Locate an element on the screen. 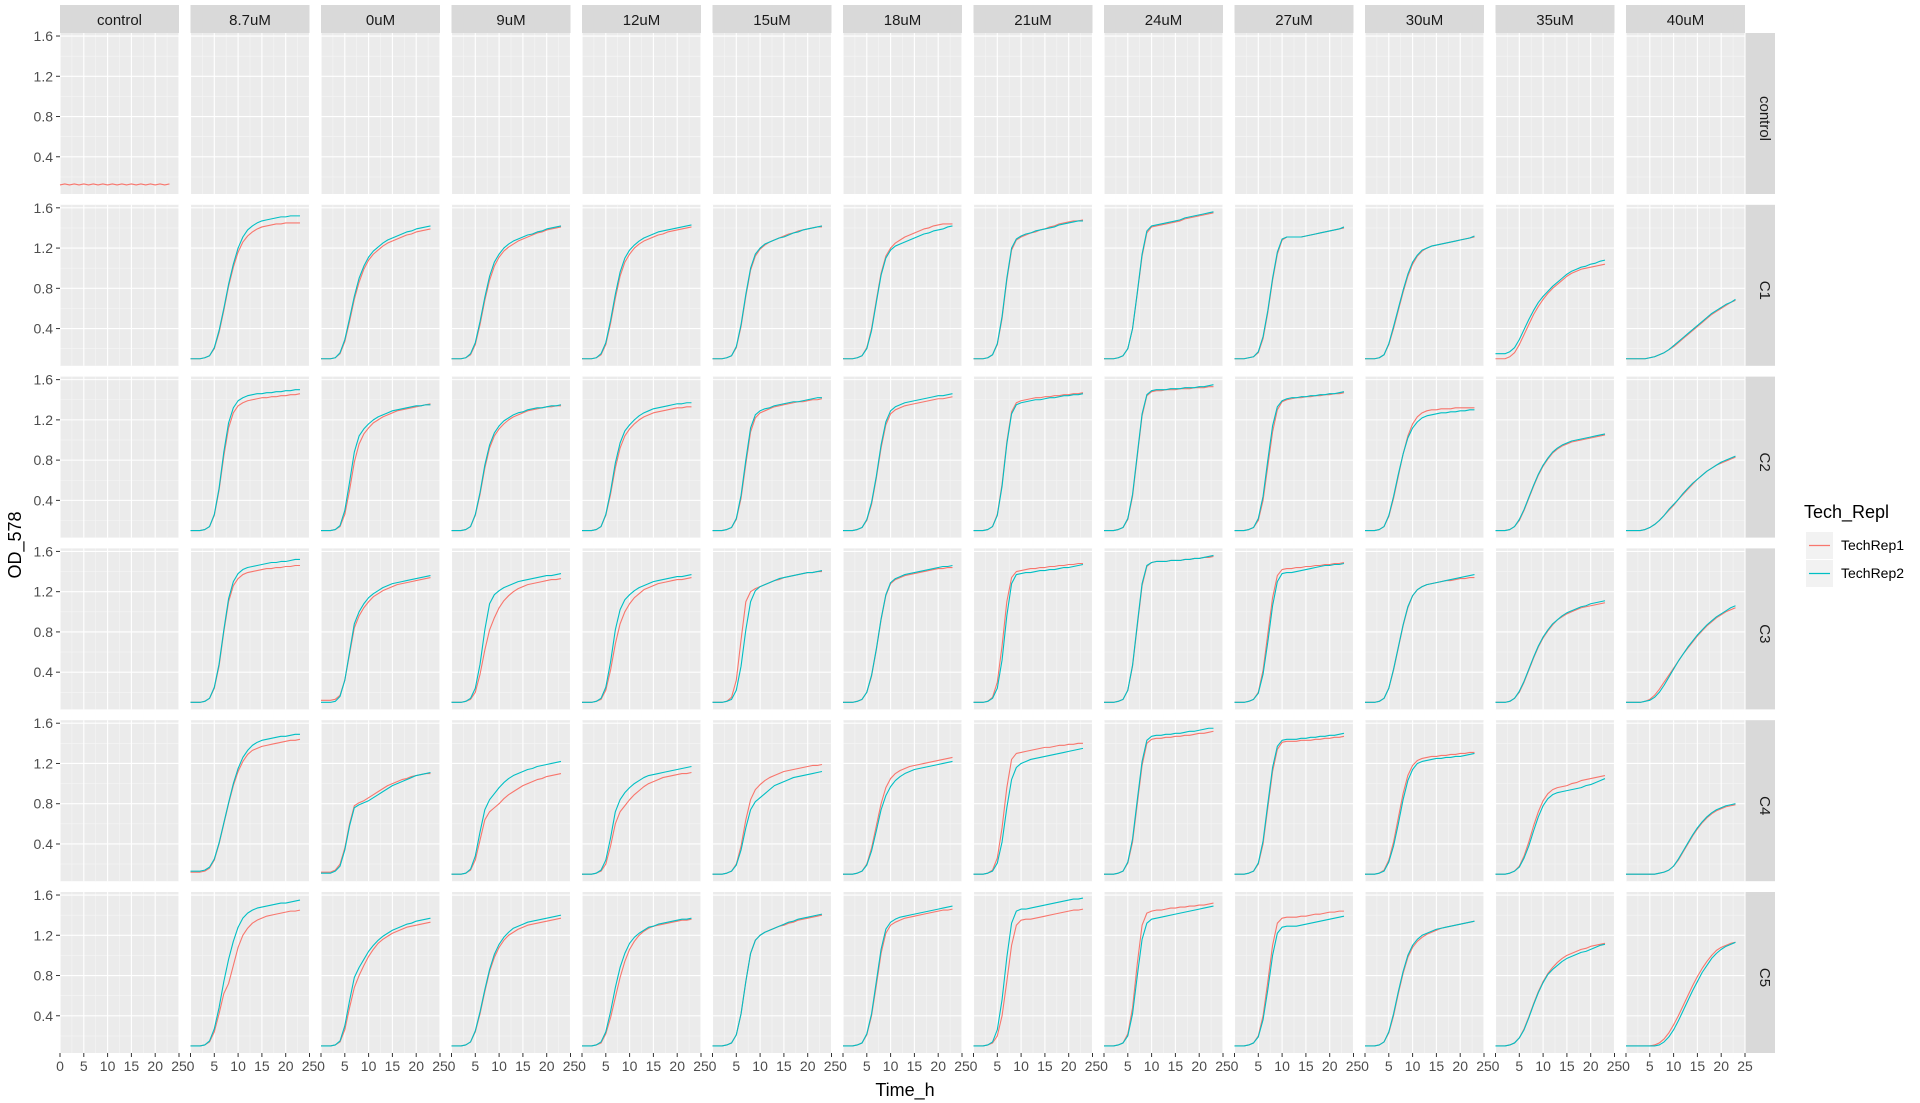 The width and height of the screenshot is (1920, 1103). column-strip-label: 27uM is located at coordinates (1294, 20).